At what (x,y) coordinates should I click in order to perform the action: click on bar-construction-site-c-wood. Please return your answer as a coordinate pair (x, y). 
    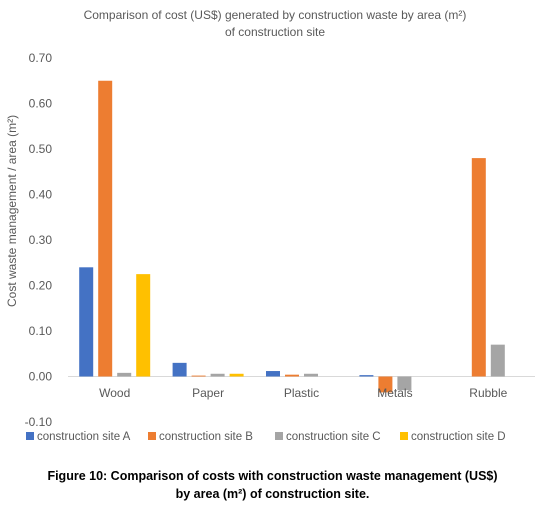
    Looking at the image, I should click on (124, 374).